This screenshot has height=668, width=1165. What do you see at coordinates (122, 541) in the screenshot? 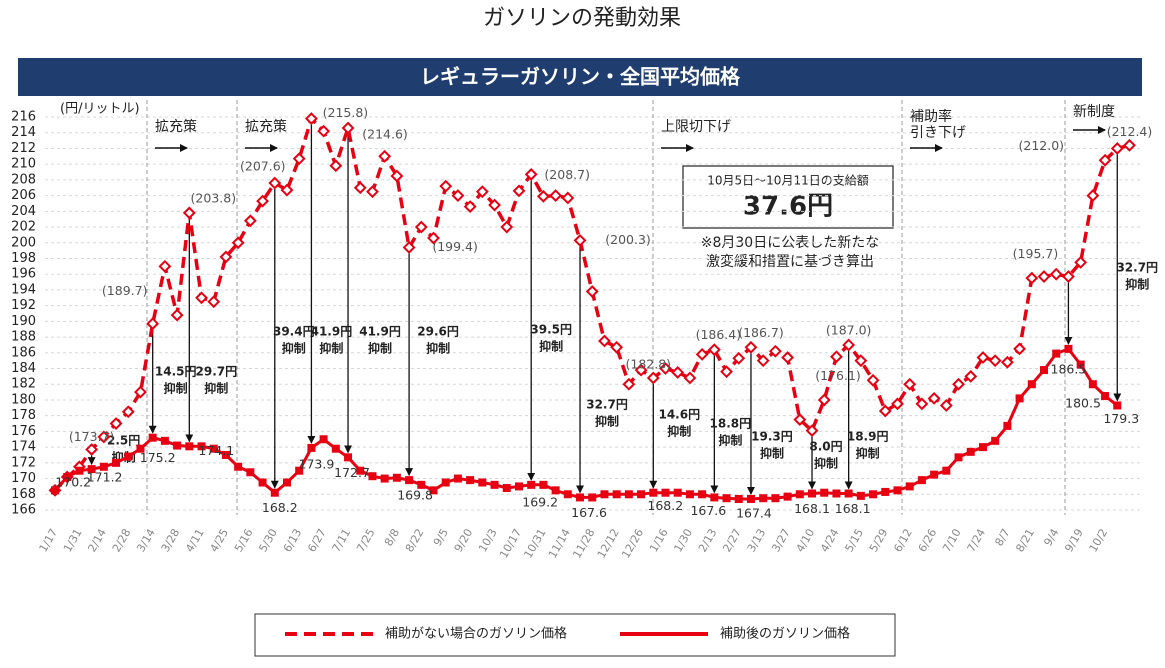
I see `x-tick-label: 2/28` at bounding box center [122, 541].